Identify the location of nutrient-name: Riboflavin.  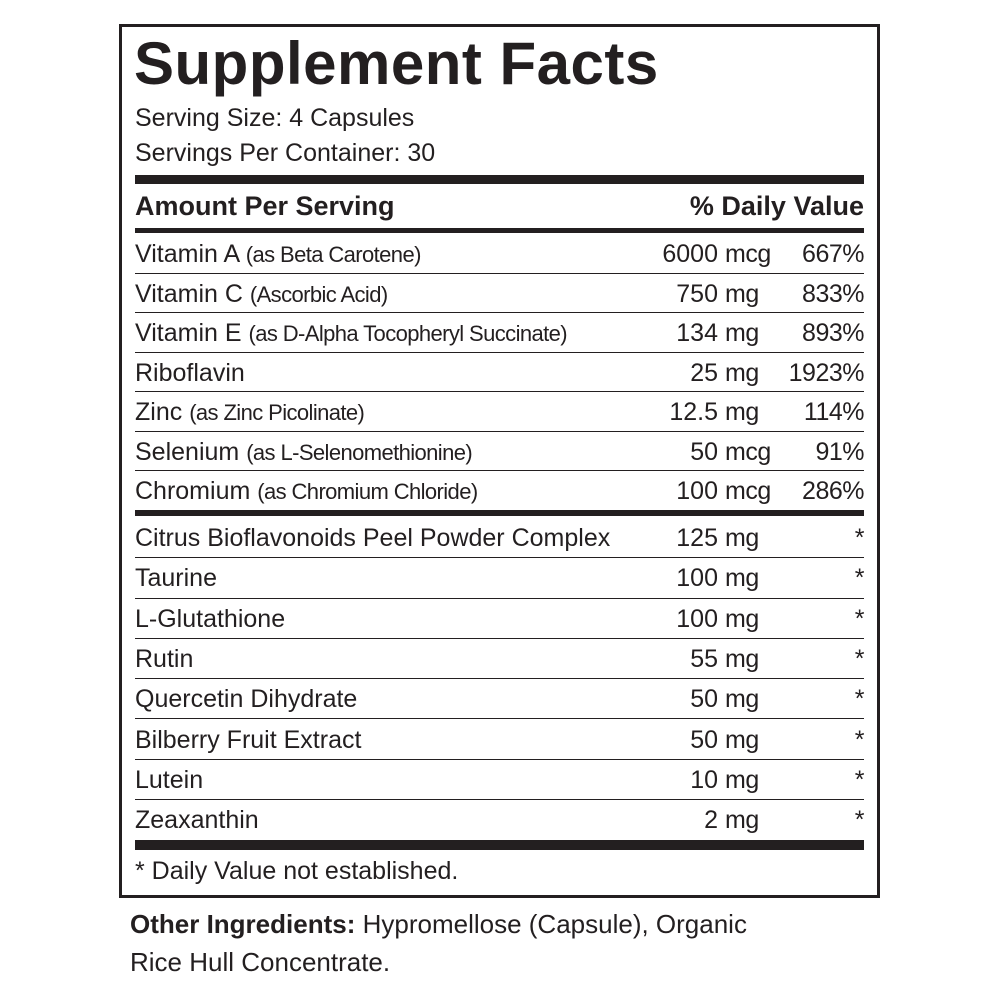
(190, 372).